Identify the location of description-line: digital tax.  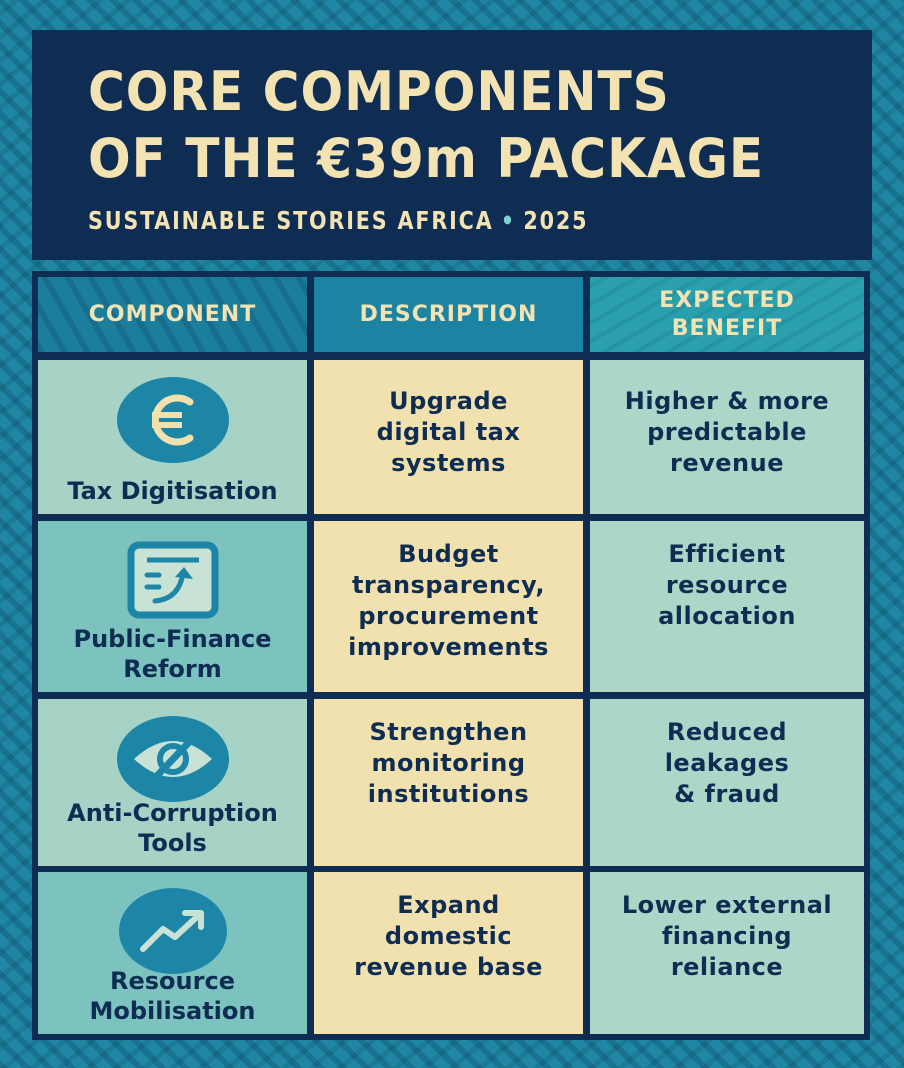
(448, 432).